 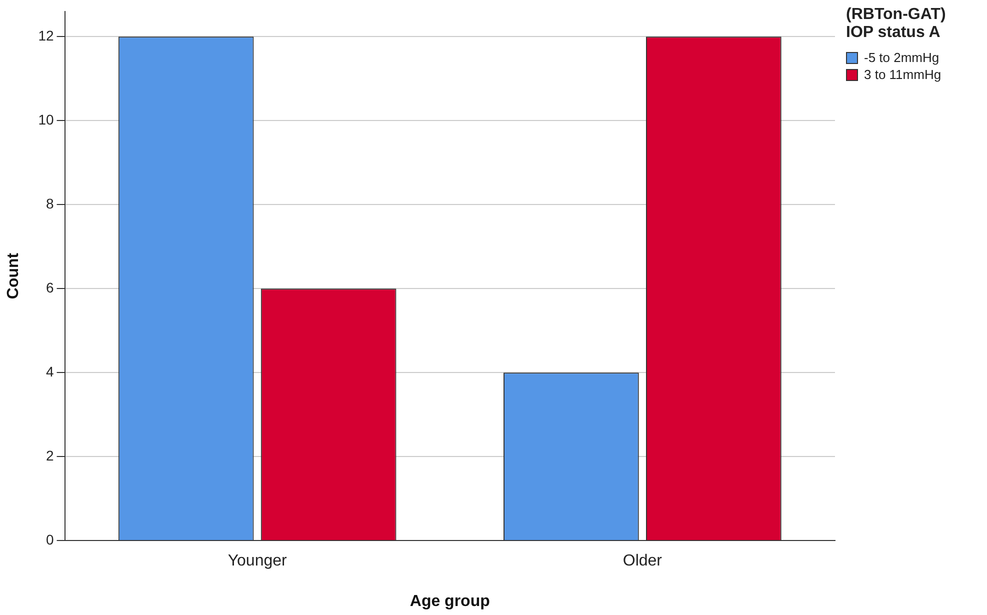 What do you see at coordinates (13, 276) in the screenshot?
I see `y-axis-title: Count` at bounding box center [13, 276].